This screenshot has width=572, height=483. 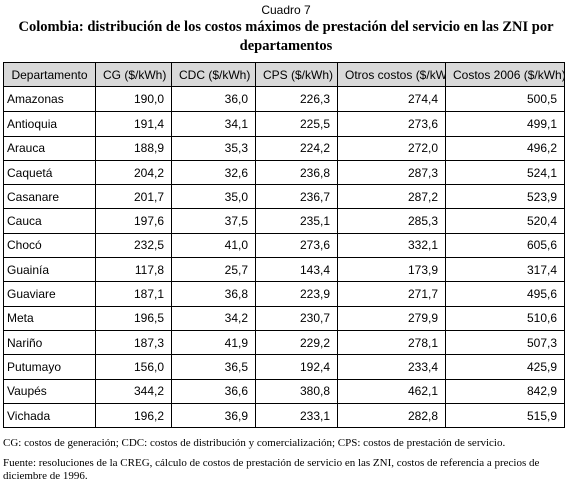 I want to click on cell-departamento: Vichada, so click(x=49, y=415).